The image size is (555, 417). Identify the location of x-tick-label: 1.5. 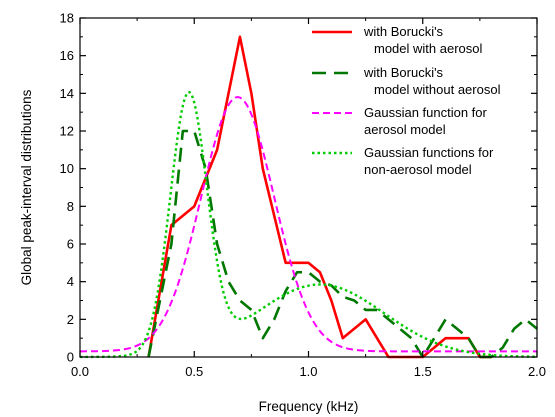
(423, 371).